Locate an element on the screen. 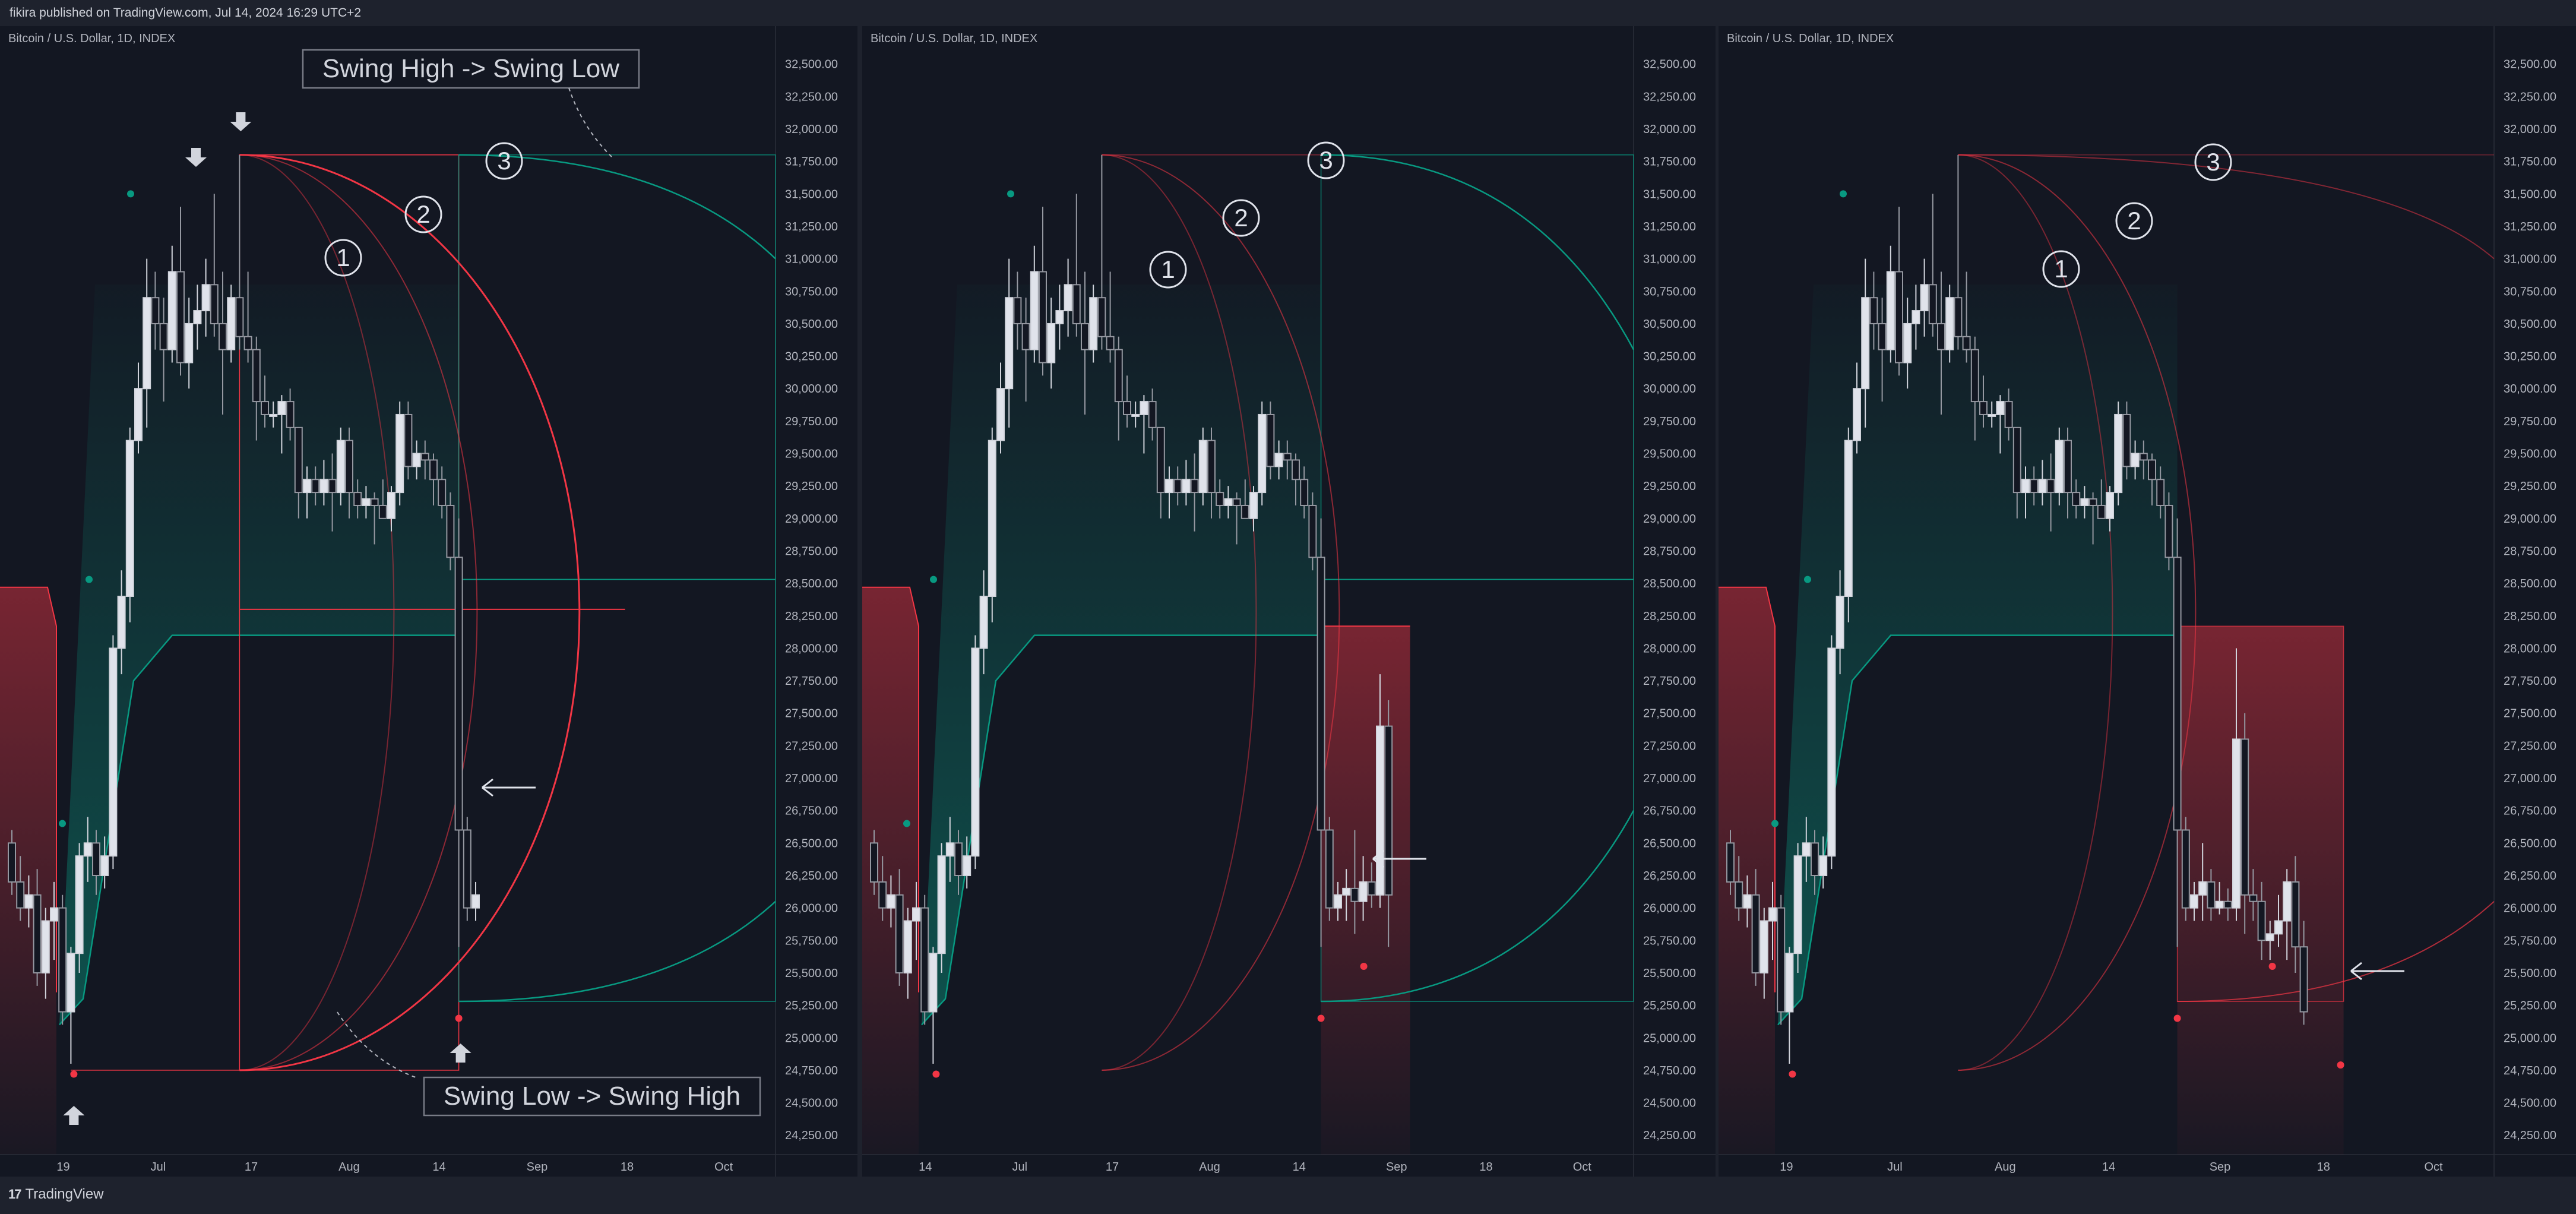  level-circle-label: 3 is located at coordinates (1326, 160).